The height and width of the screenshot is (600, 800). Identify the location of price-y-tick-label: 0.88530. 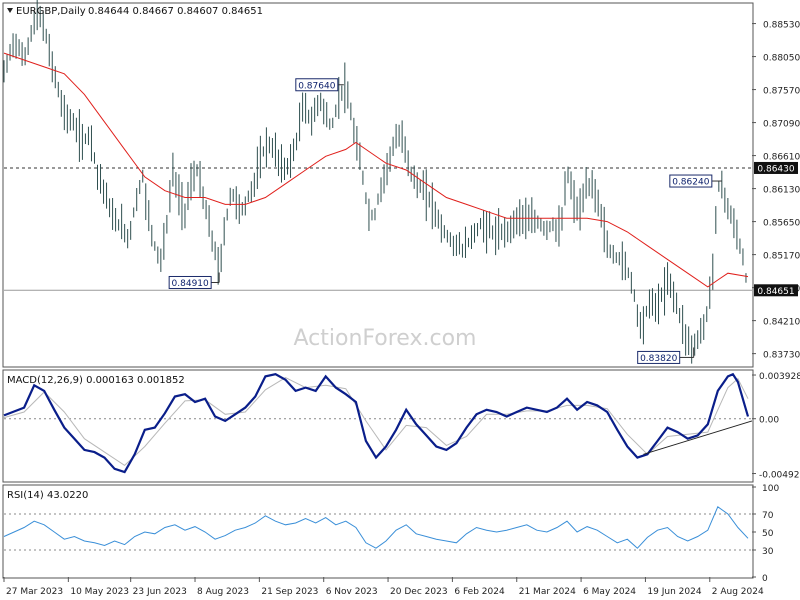
(781, 26).